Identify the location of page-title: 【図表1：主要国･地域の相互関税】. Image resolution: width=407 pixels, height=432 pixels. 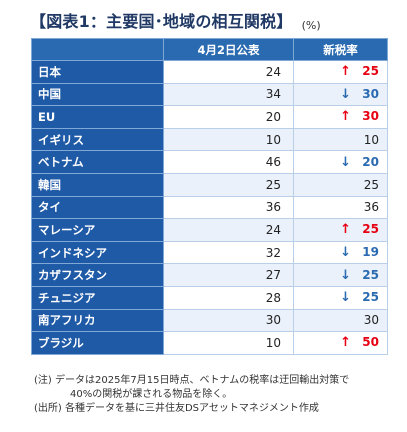
(161, 21).